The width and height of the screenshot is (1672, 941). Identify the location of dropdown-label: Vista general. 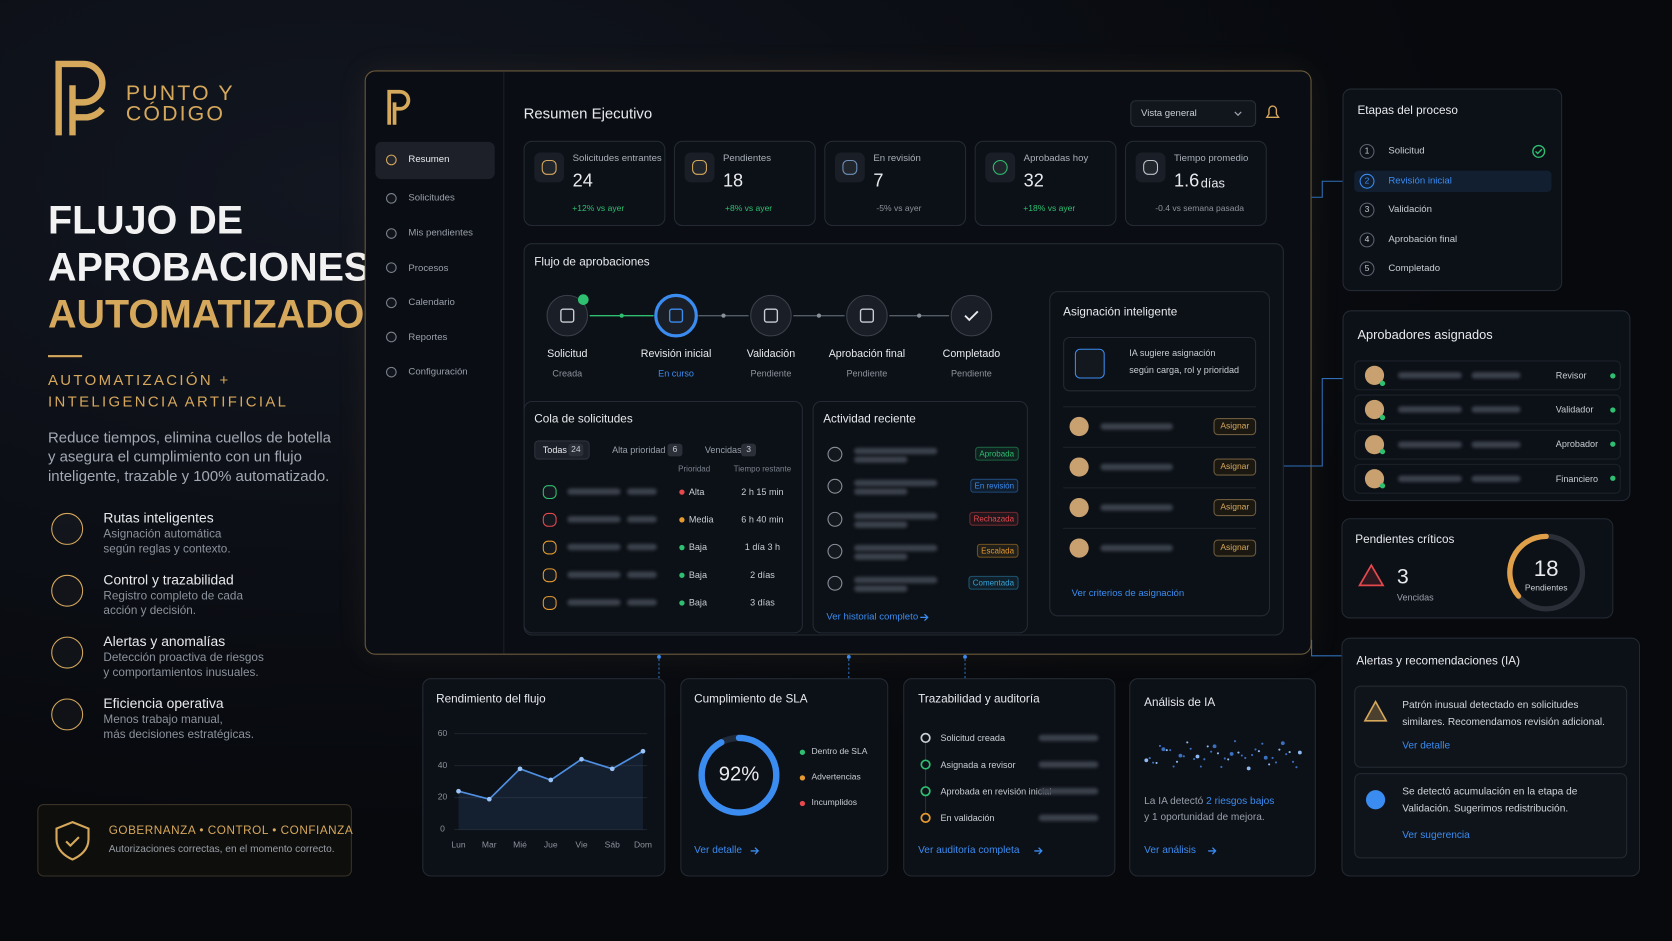
(1168, 113).